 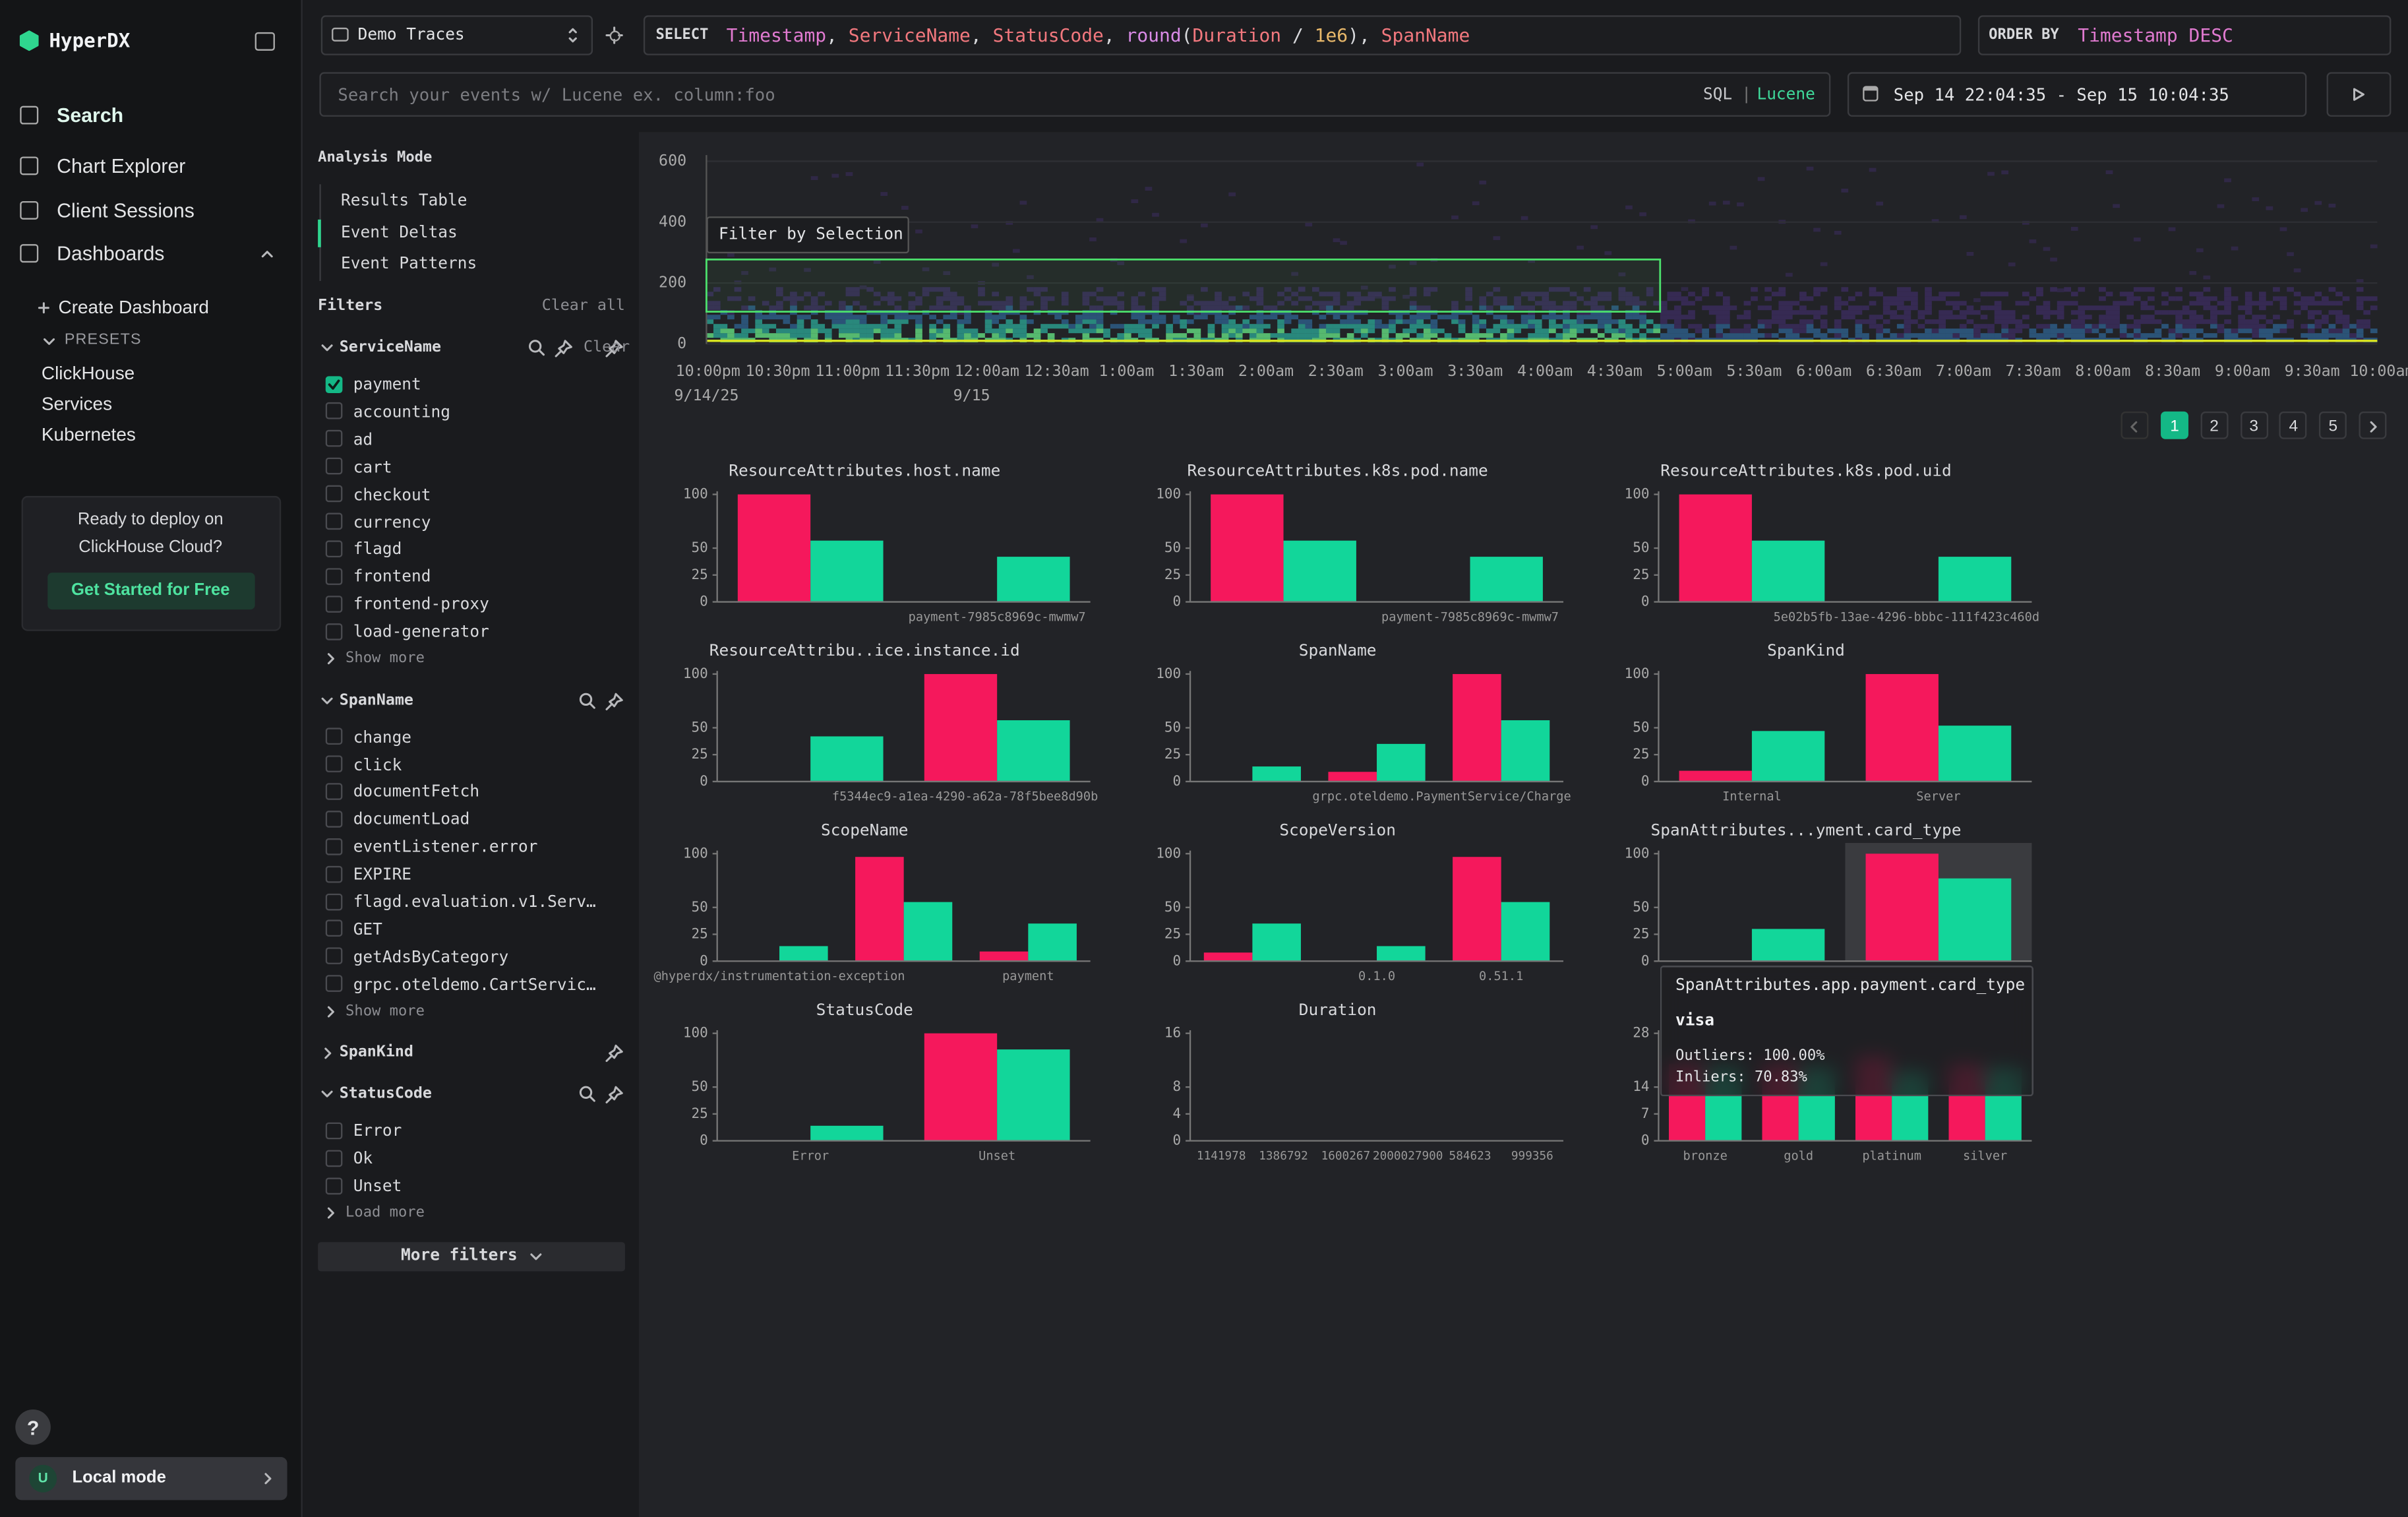 What do you see at coordinates (392, 495) in the screenshot?
I see `filter-value: checkout` at bounding box center [392, 495].